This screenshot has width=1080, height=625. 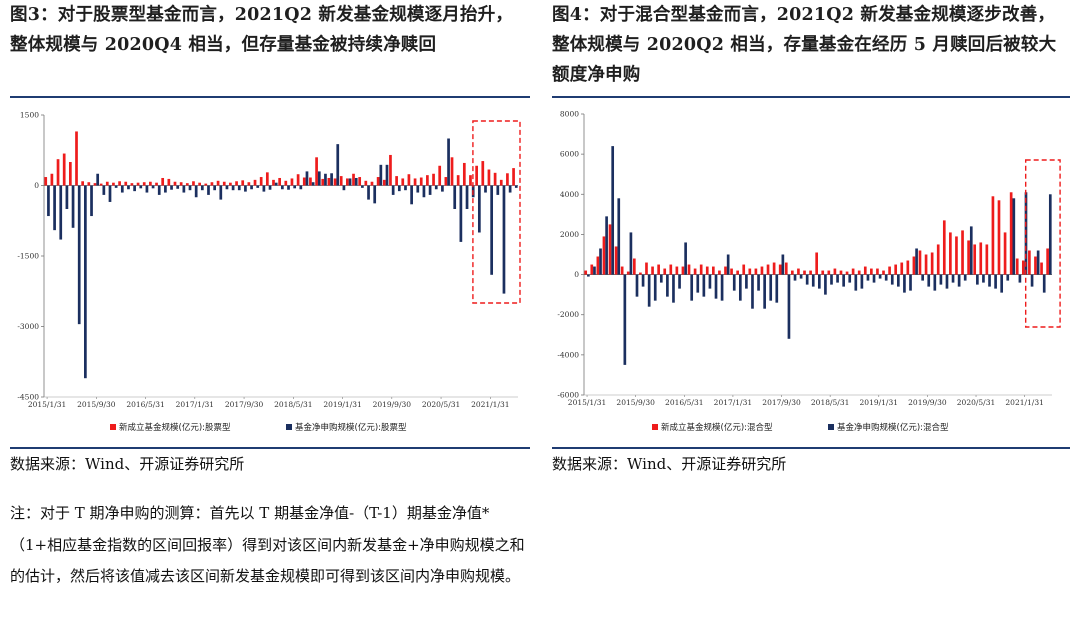 What do you see at coordinates (392, 404) in the screenshot?
I see `x-tick-label: 2019/9/30` at bounding box center [392, 404].